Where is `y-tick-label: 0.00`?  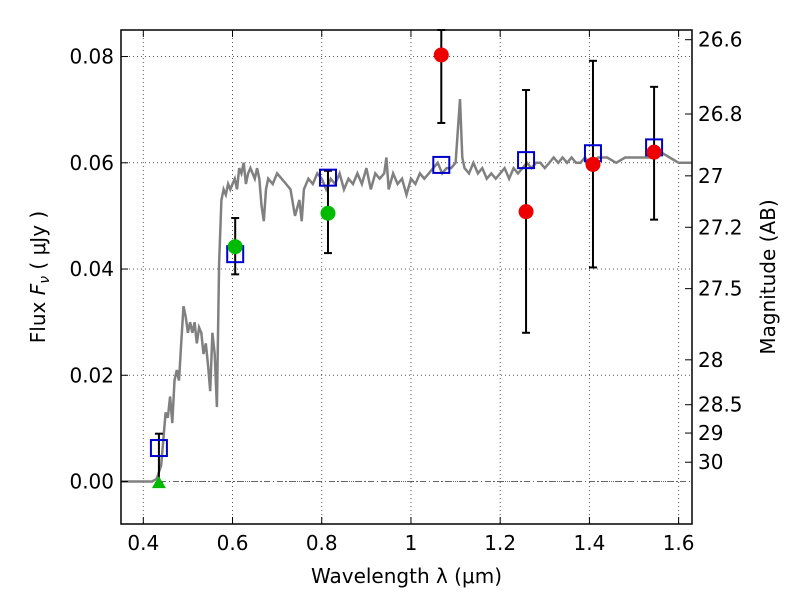 y-tick-label: 0.00 is located at coordinates (91, 482).